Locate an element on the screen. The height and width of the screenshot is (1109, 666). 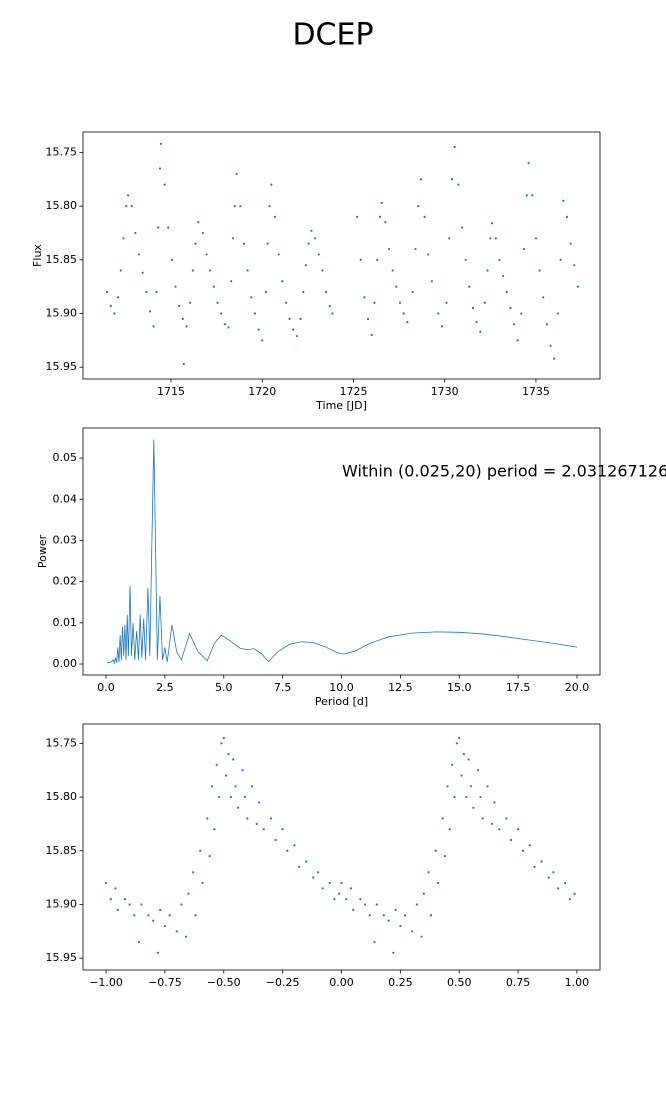
x-axis-label: Time [JD] is located at coordinates (341, 405).